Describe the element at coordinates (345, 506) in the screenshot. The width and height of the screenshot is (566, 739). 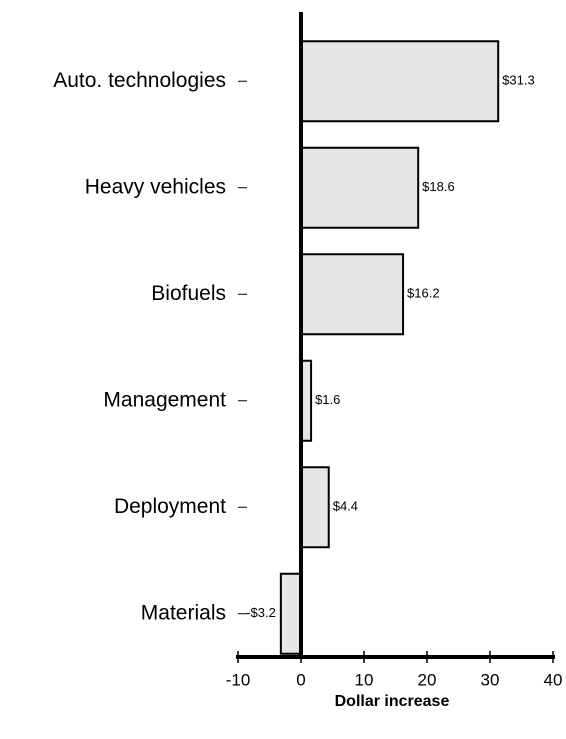
I see `value-label: $4.4` at that location.